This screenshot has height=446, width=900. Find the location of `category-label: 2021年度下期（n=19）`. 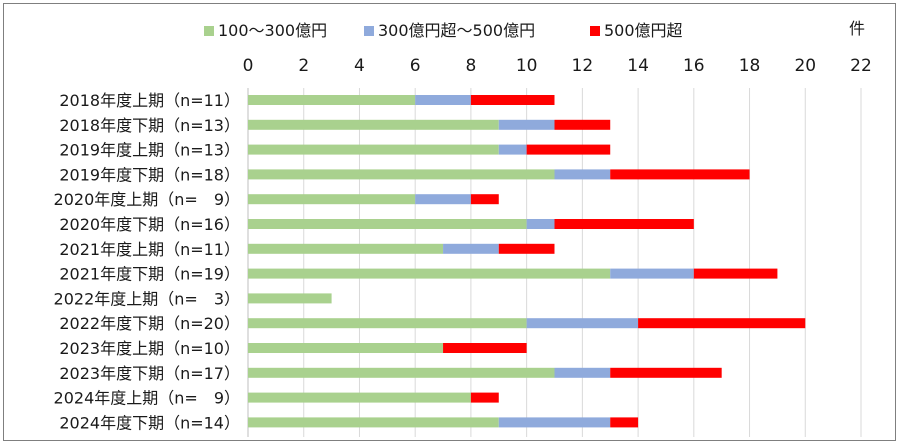

category-label: 2021年度下期（n=19） is located at coordinates (149, 274).